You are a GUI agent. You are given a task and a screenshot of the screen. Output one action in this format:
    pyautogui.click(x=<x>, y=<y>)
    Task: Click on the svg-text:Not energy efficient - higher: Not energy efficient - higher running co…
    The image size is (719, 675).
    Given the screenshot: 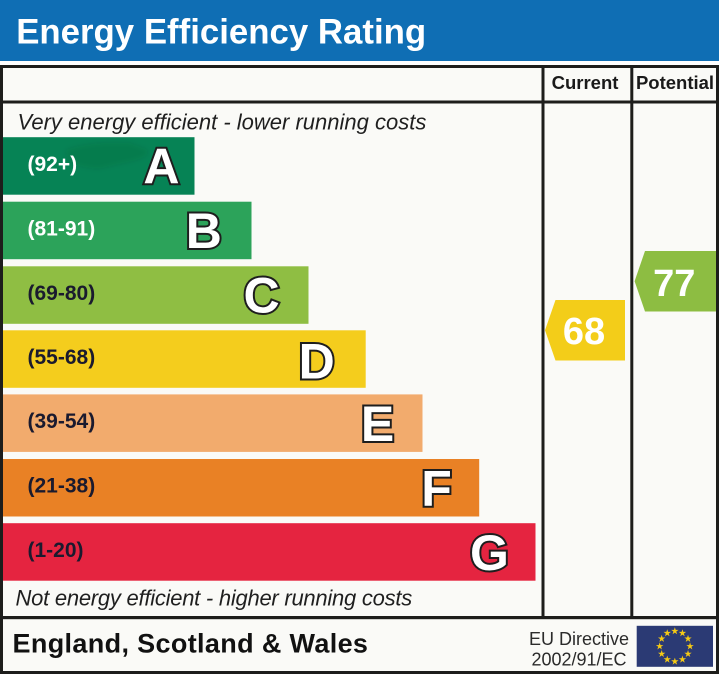 What is the action you would take?
    pyautogui.click(x=214, y=598)
    